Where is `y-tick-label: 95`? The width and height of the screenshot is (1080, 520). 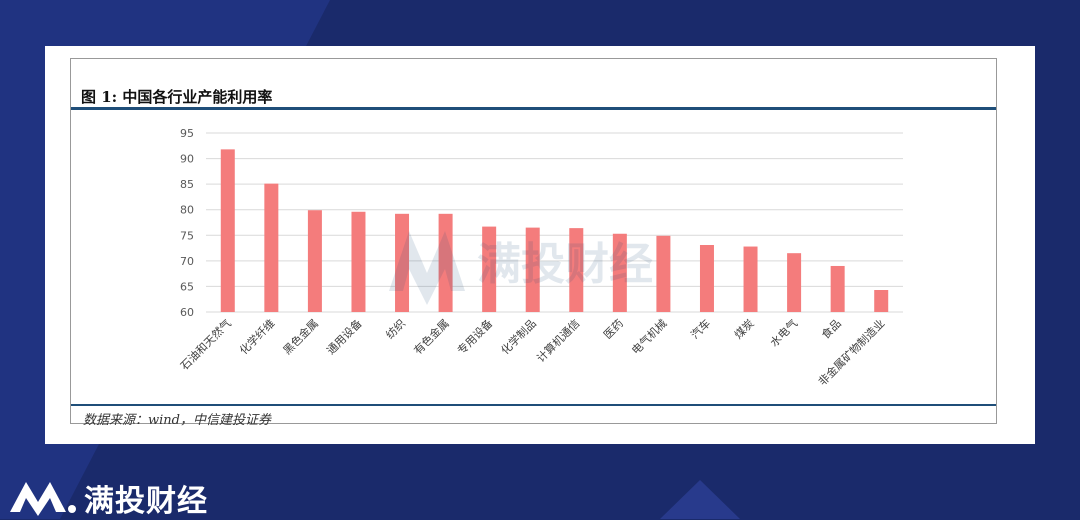 y-tick-label: 95 is located at coordinates (187, 133).